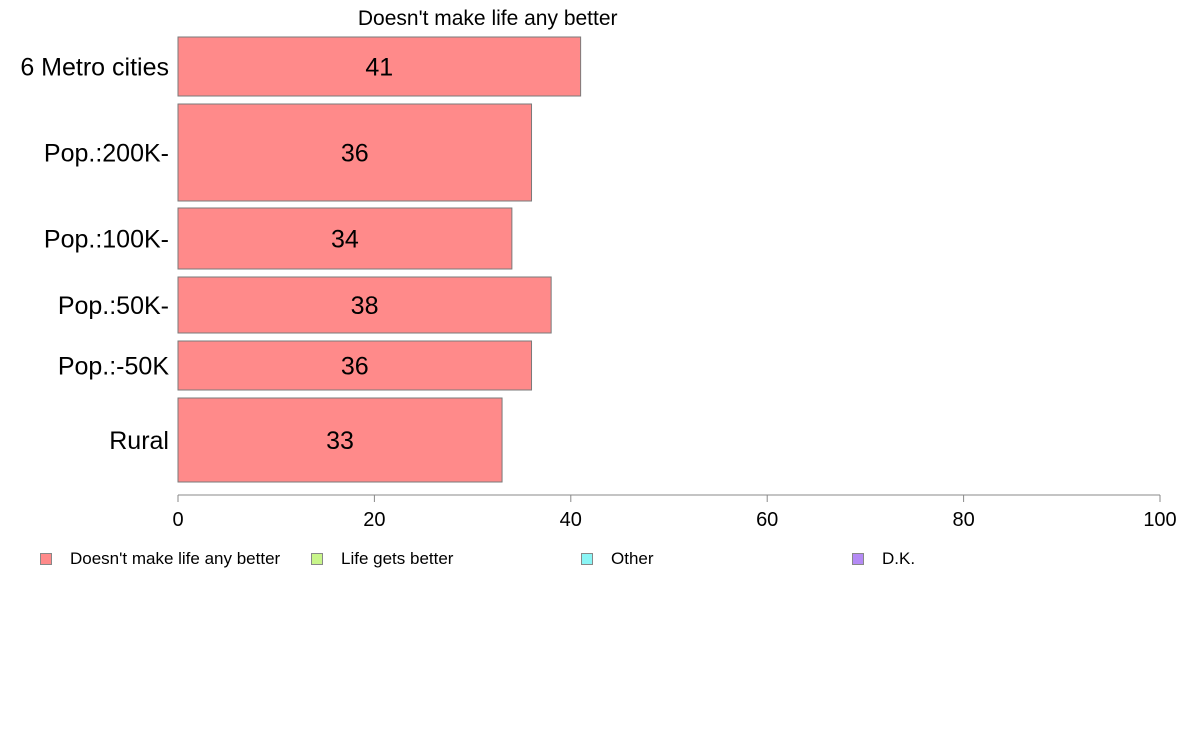 Image resolution: width=1188 pixels, height=736 pixels. Describe the element at coordinates (397, 558) in the screenshot. I see `legend-label: Life gets better` at that location.